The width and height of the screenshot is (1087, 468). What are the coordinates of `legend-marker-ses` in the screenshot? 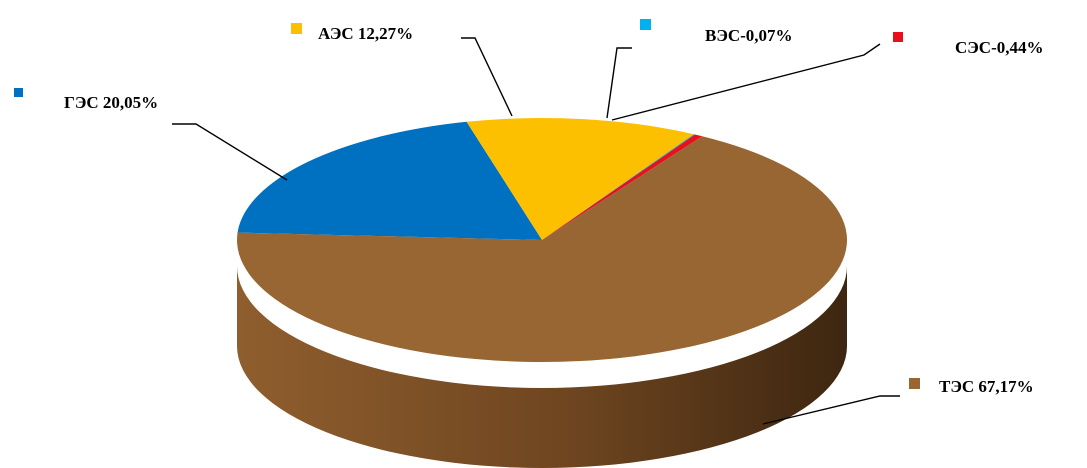 It's located at (898, 37).